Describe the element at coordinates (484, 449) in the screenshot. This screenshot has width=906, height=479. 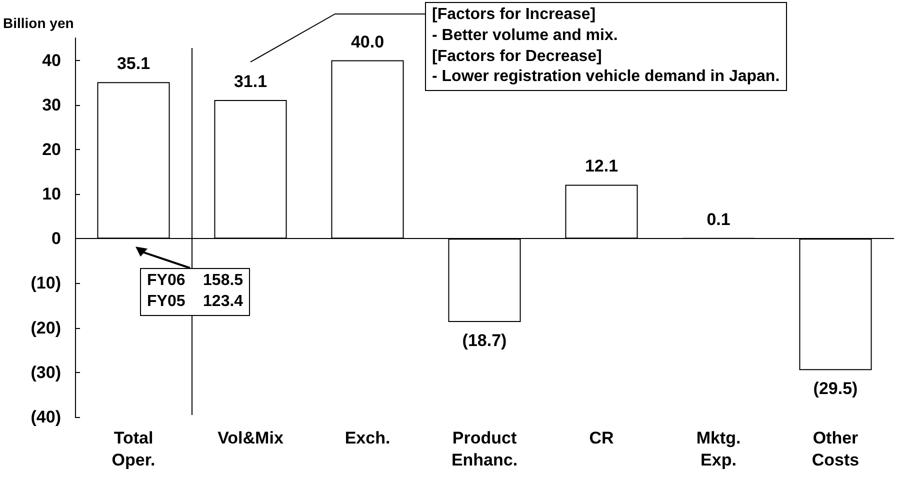
I see `x-tick-label: Product Enhanc.` at that location.